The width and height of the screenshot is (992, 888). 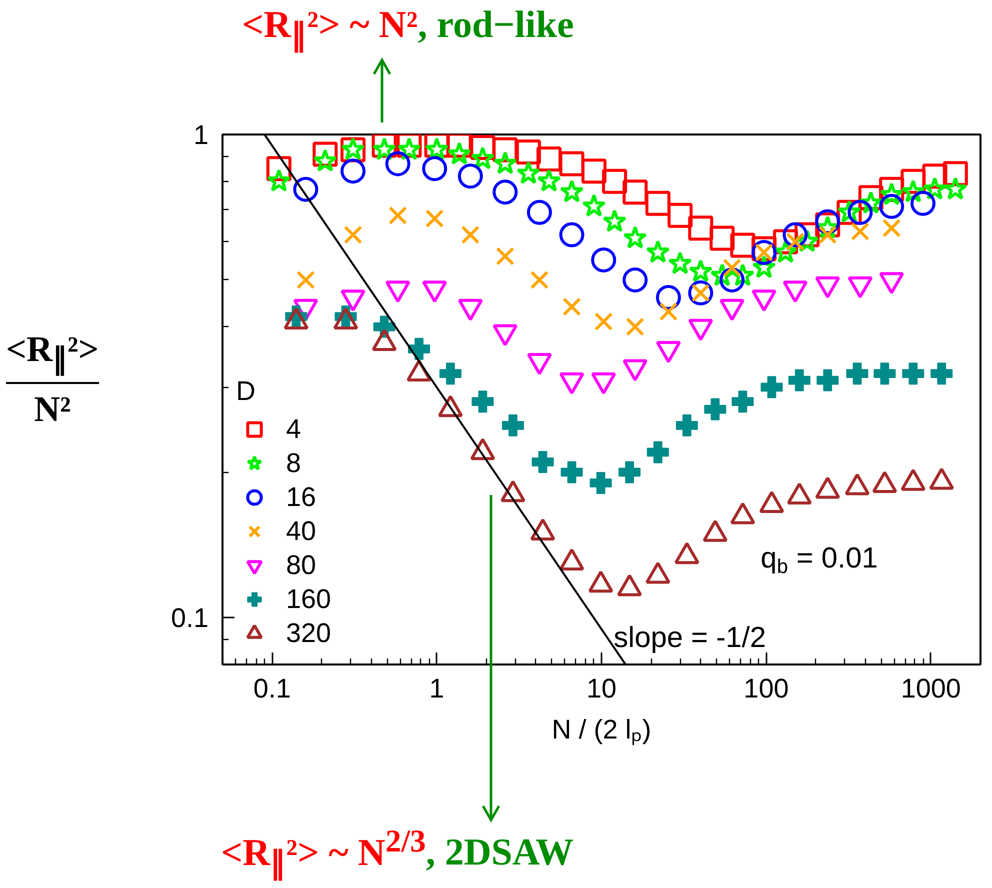 I want to click on annotation: slope = -1/2, so click(x=690, y=638).